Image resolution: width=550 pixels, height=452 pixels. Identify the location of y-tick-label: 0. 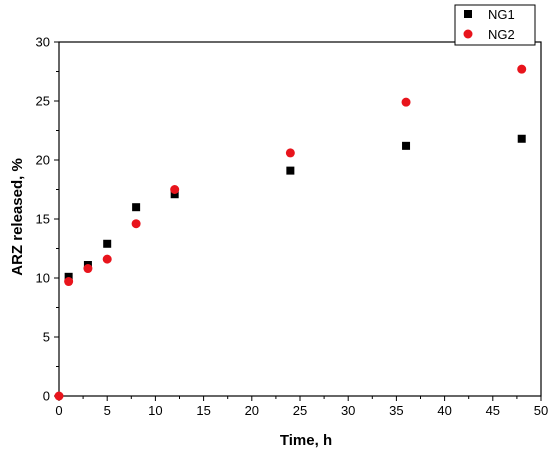
(46, 396).